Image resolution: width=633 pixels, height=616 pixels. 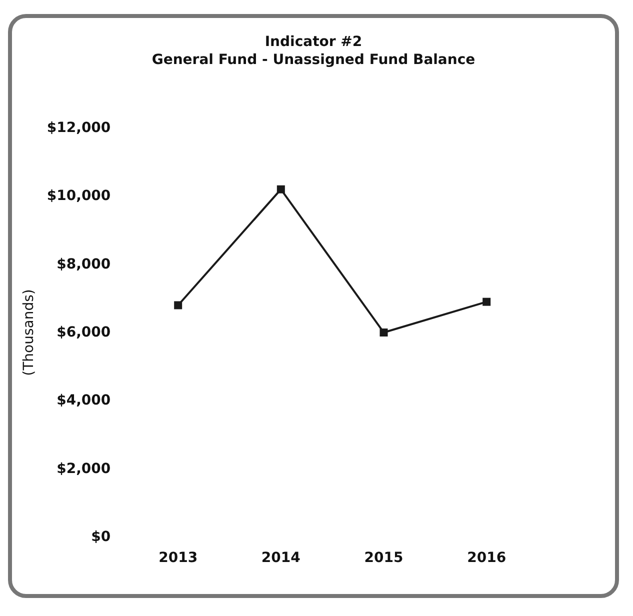 I want to click on chart-subtitle: General Fund - Unassigned Fund Balance, so click(x=314, y=60).